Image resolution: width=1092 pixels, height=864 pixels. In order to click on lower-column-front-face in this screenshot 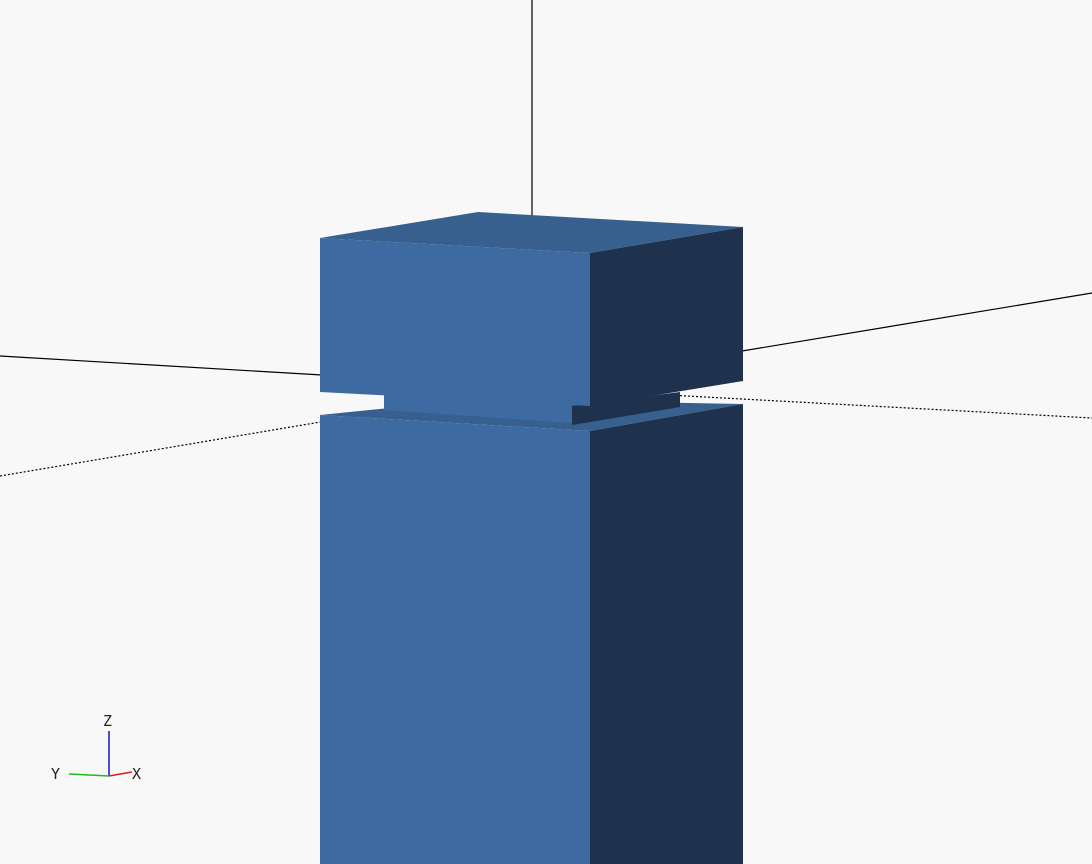, I will do `click(455, 639)`.